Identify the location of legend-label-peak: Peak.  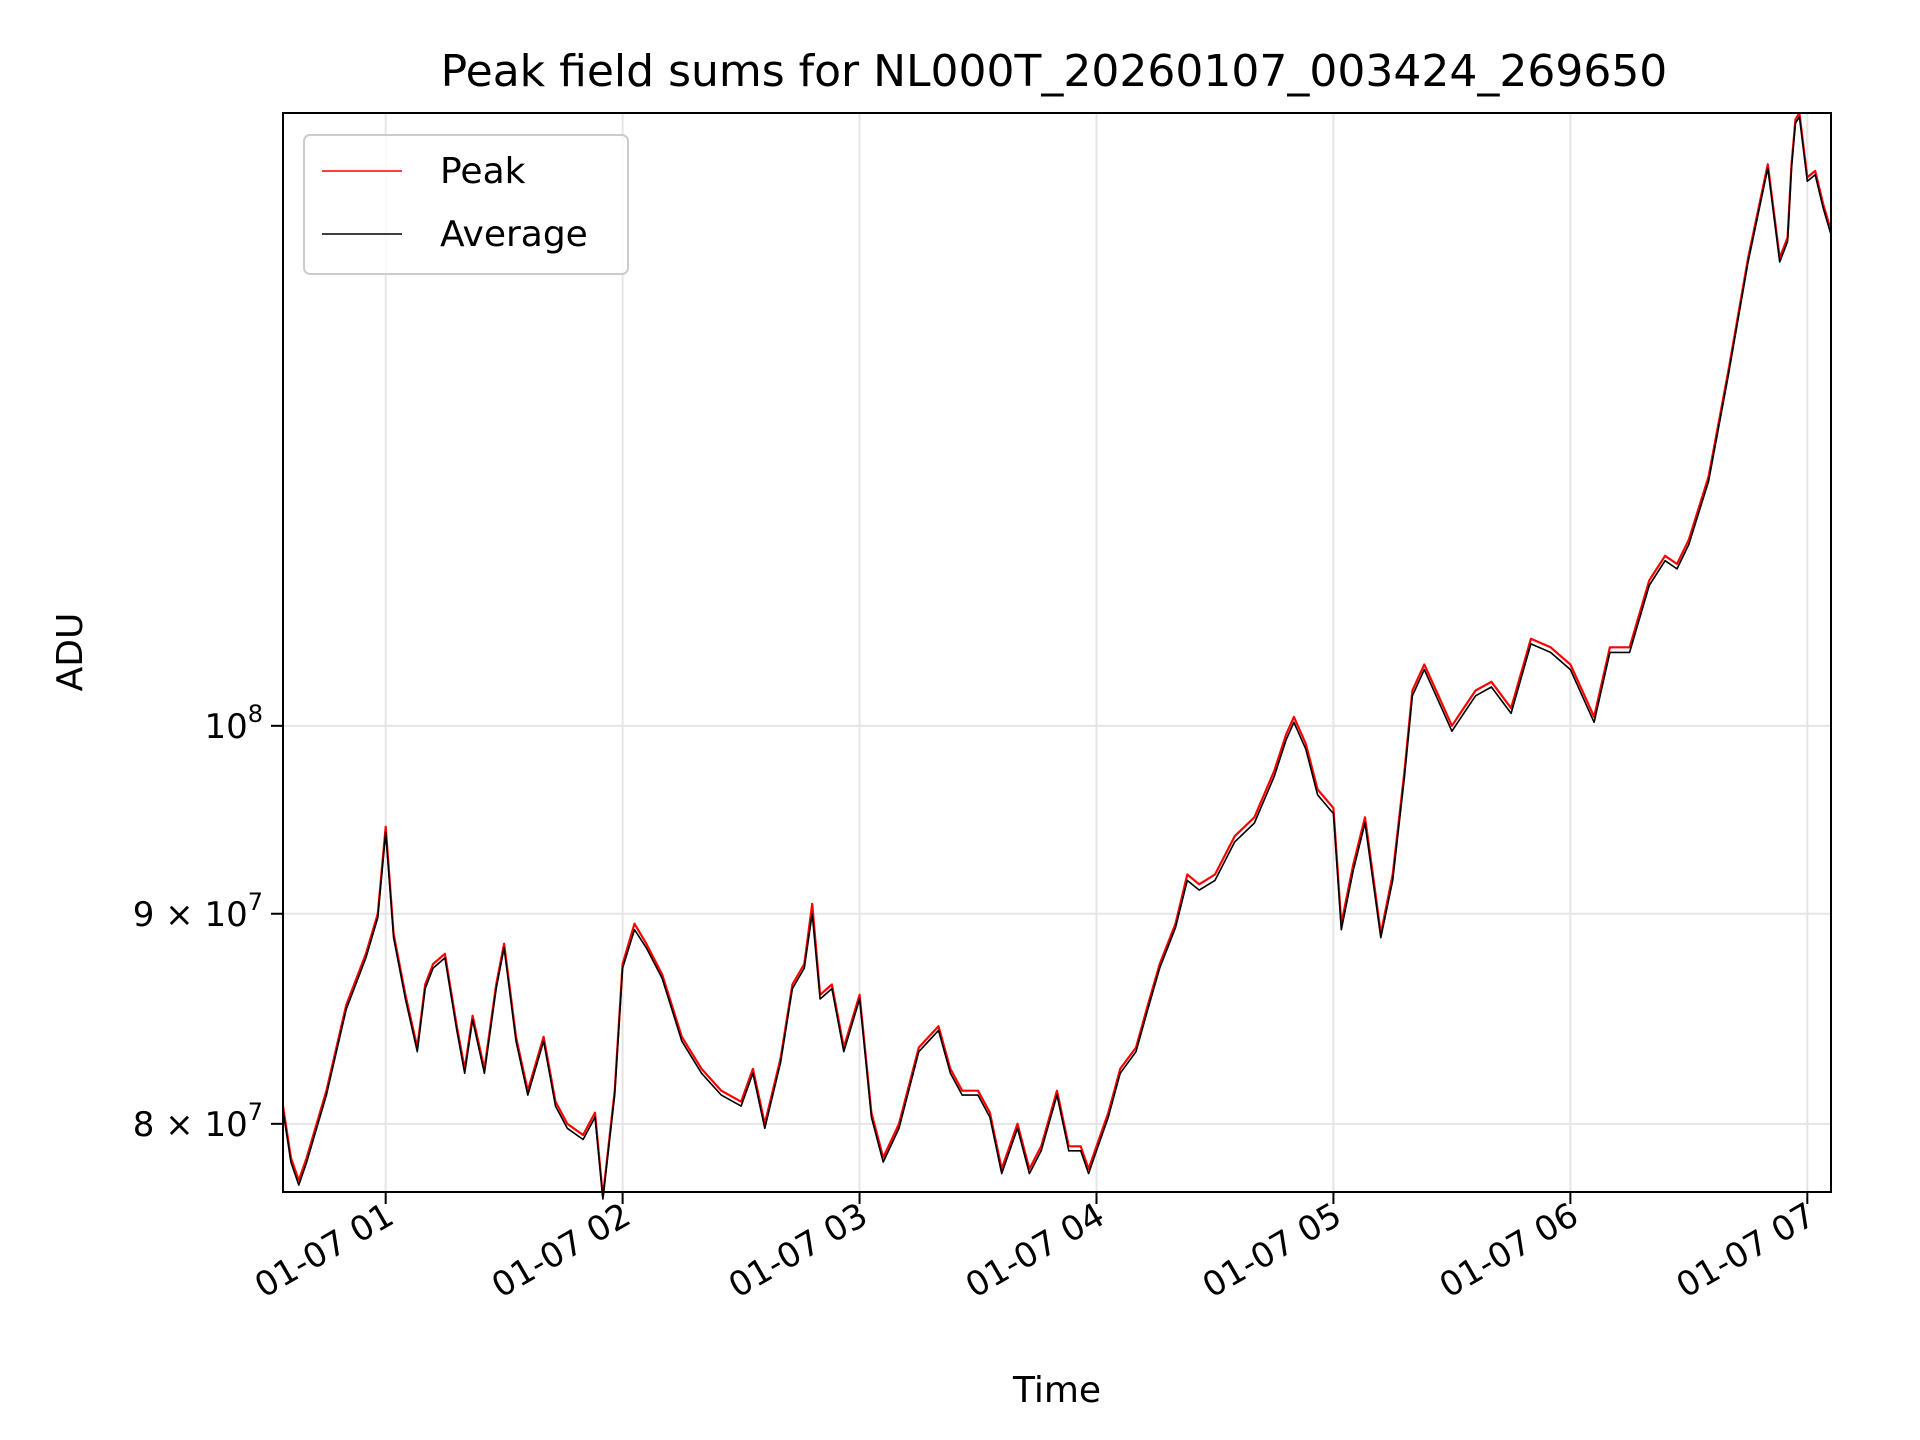
(483, 171).